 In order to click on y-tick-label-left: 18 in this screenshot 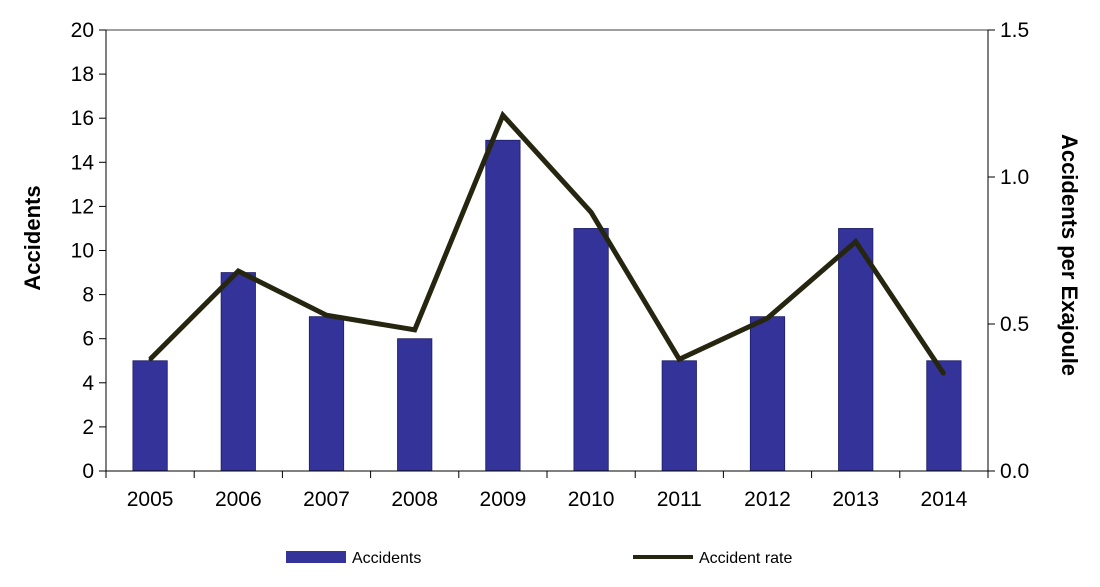, I will do `click(82, 74)`.